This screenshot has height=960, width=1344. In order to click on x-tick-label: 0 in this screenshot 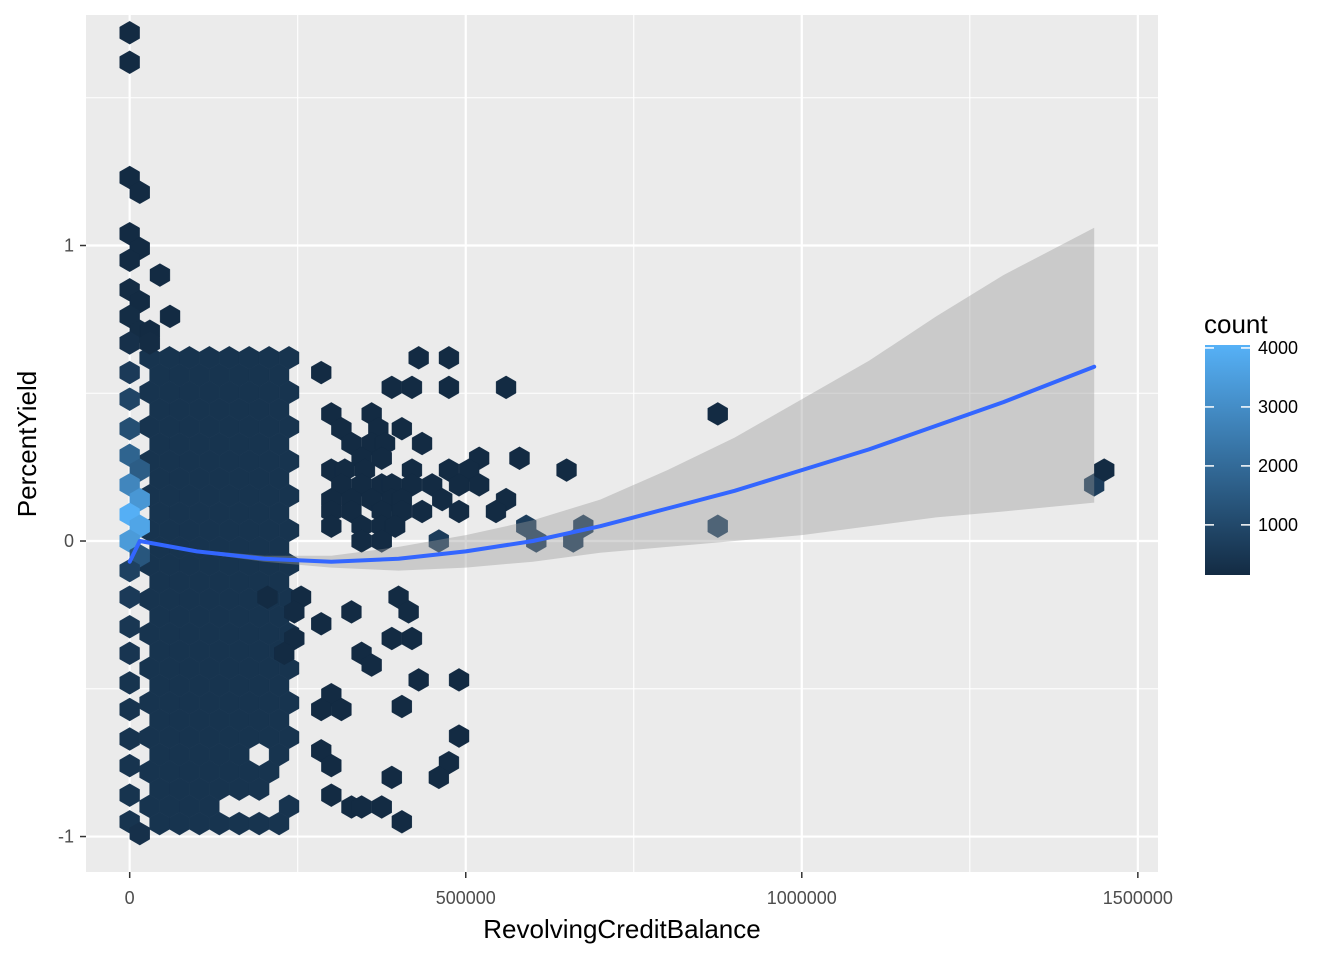, I will do `click(130, 898)`.